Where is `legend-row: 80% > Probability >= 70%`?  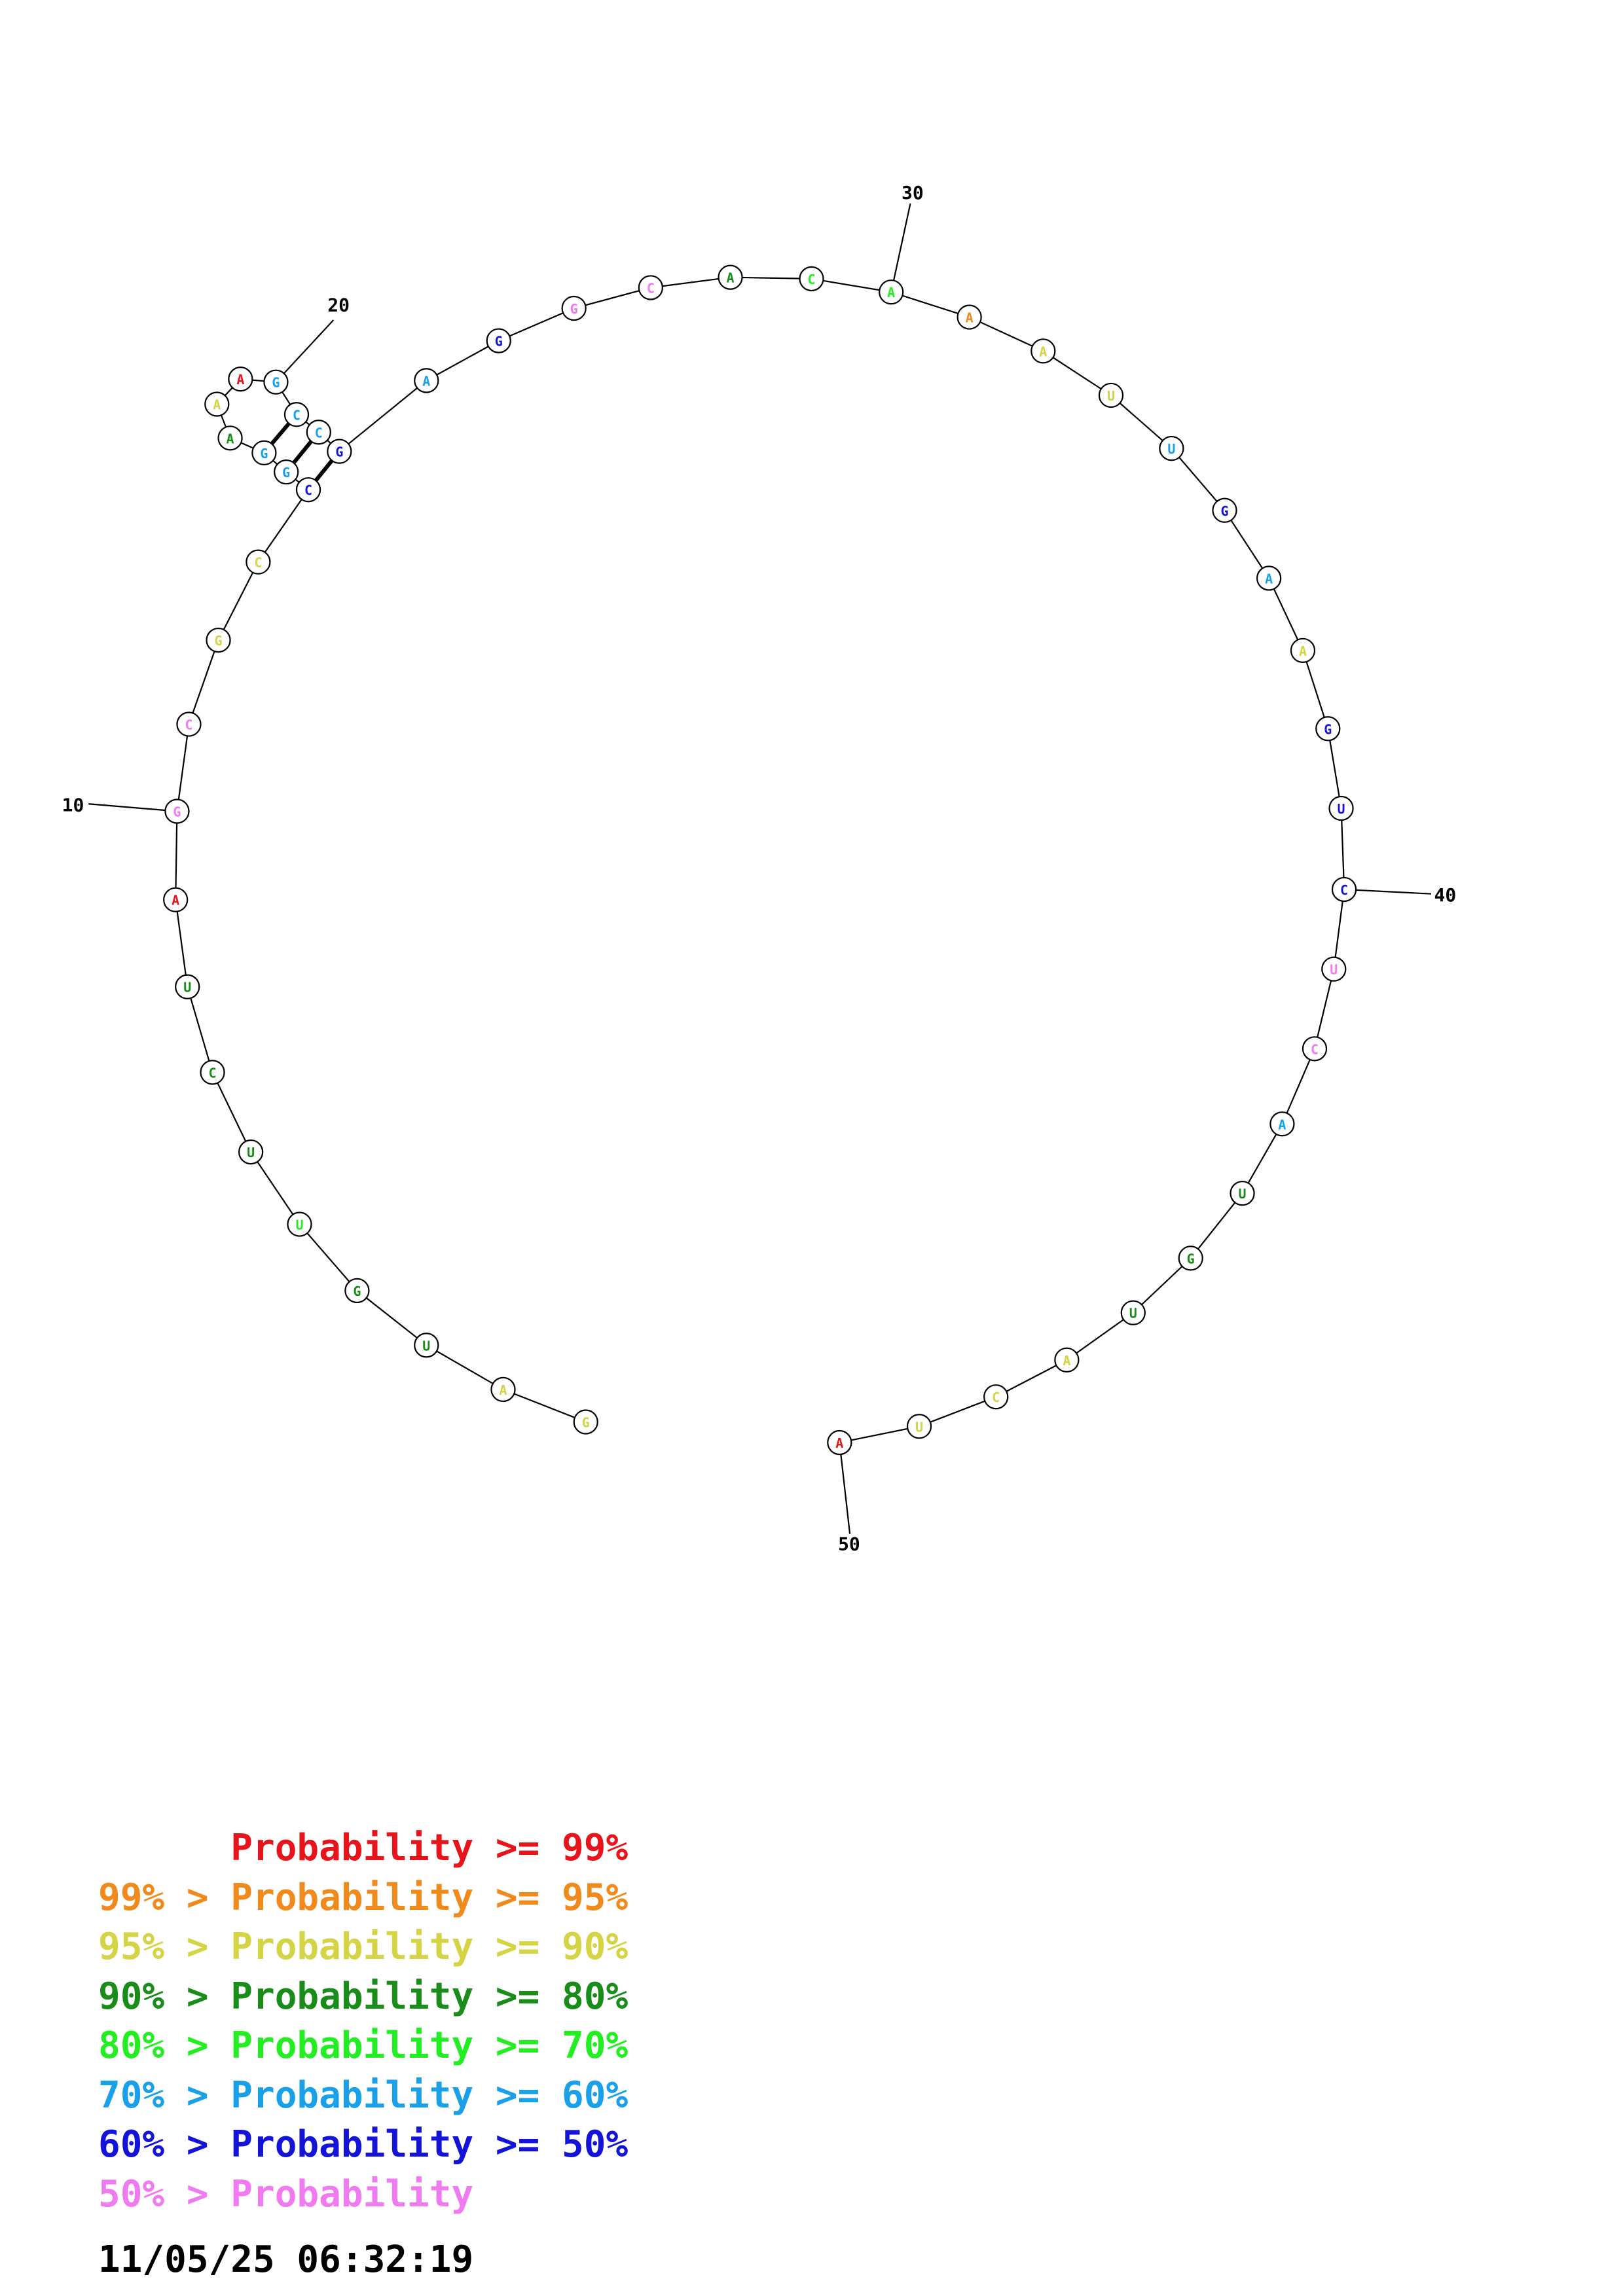 legend-row: 80% > Probability >= 70% is located at coordinates (363, 2046).